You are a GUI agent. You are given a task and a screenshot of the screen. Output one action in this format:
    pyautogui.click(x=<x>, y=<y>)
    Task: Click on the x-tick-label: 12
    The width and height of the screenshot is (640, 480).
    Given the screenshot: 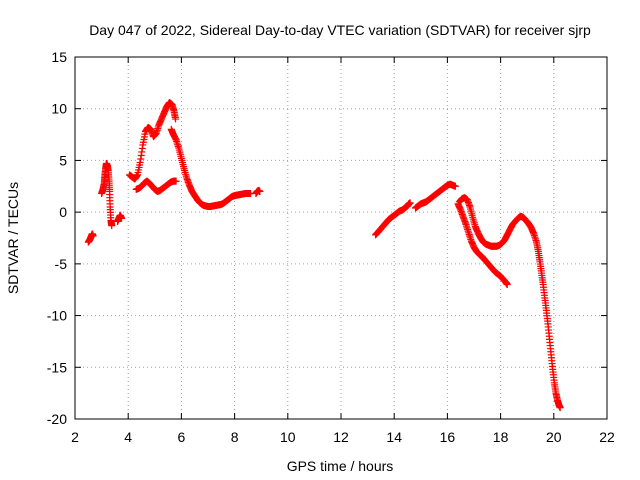 What is the action you would take?
    pyautogui.click(x=341, y=437)
    